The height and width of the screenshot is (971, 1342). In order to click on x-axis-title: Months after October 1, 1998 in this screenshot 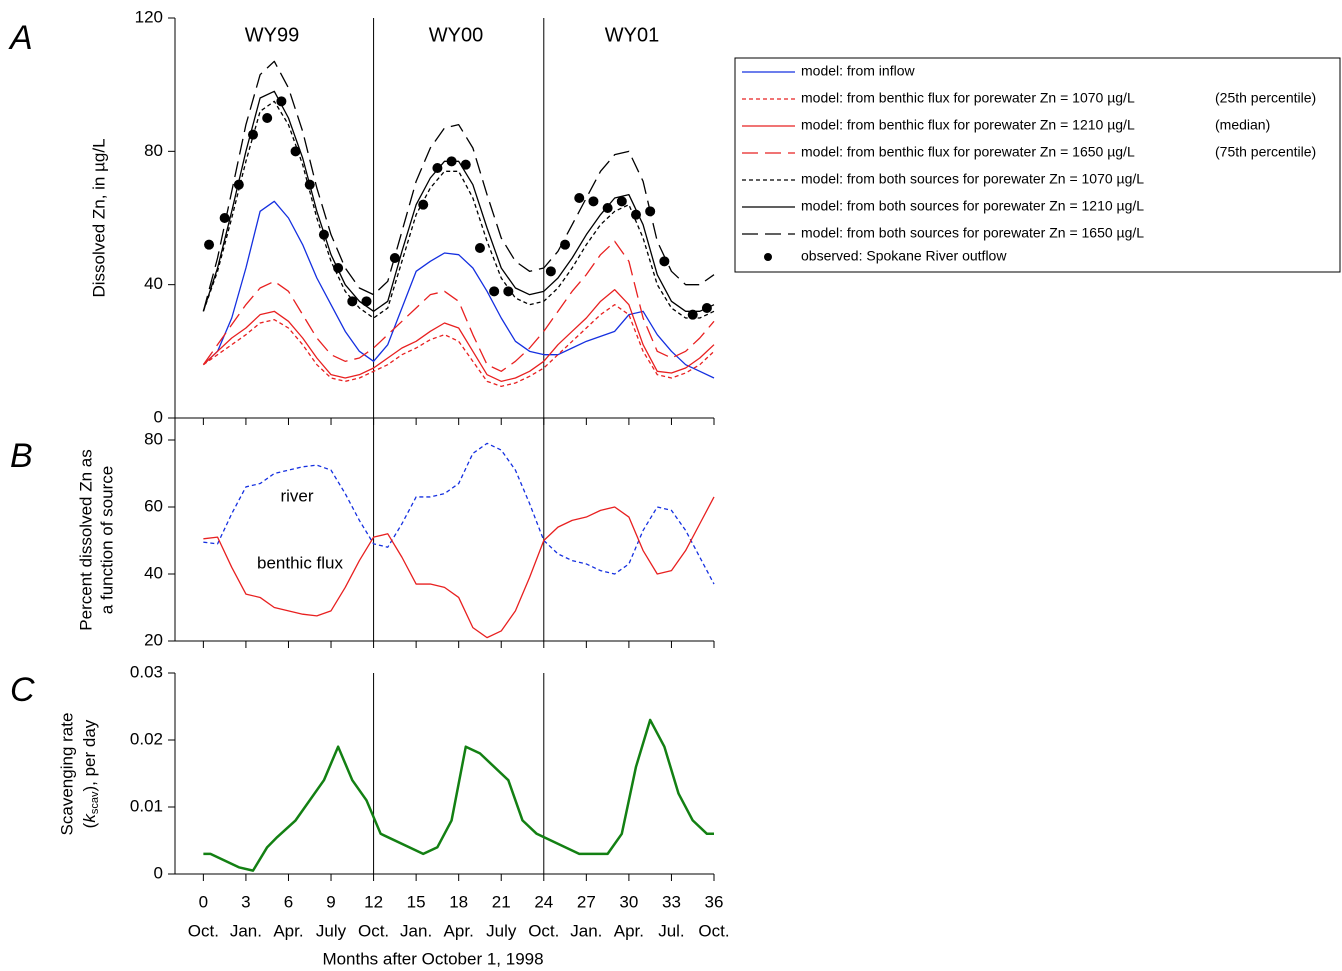, I will do `click(432, 958)`.